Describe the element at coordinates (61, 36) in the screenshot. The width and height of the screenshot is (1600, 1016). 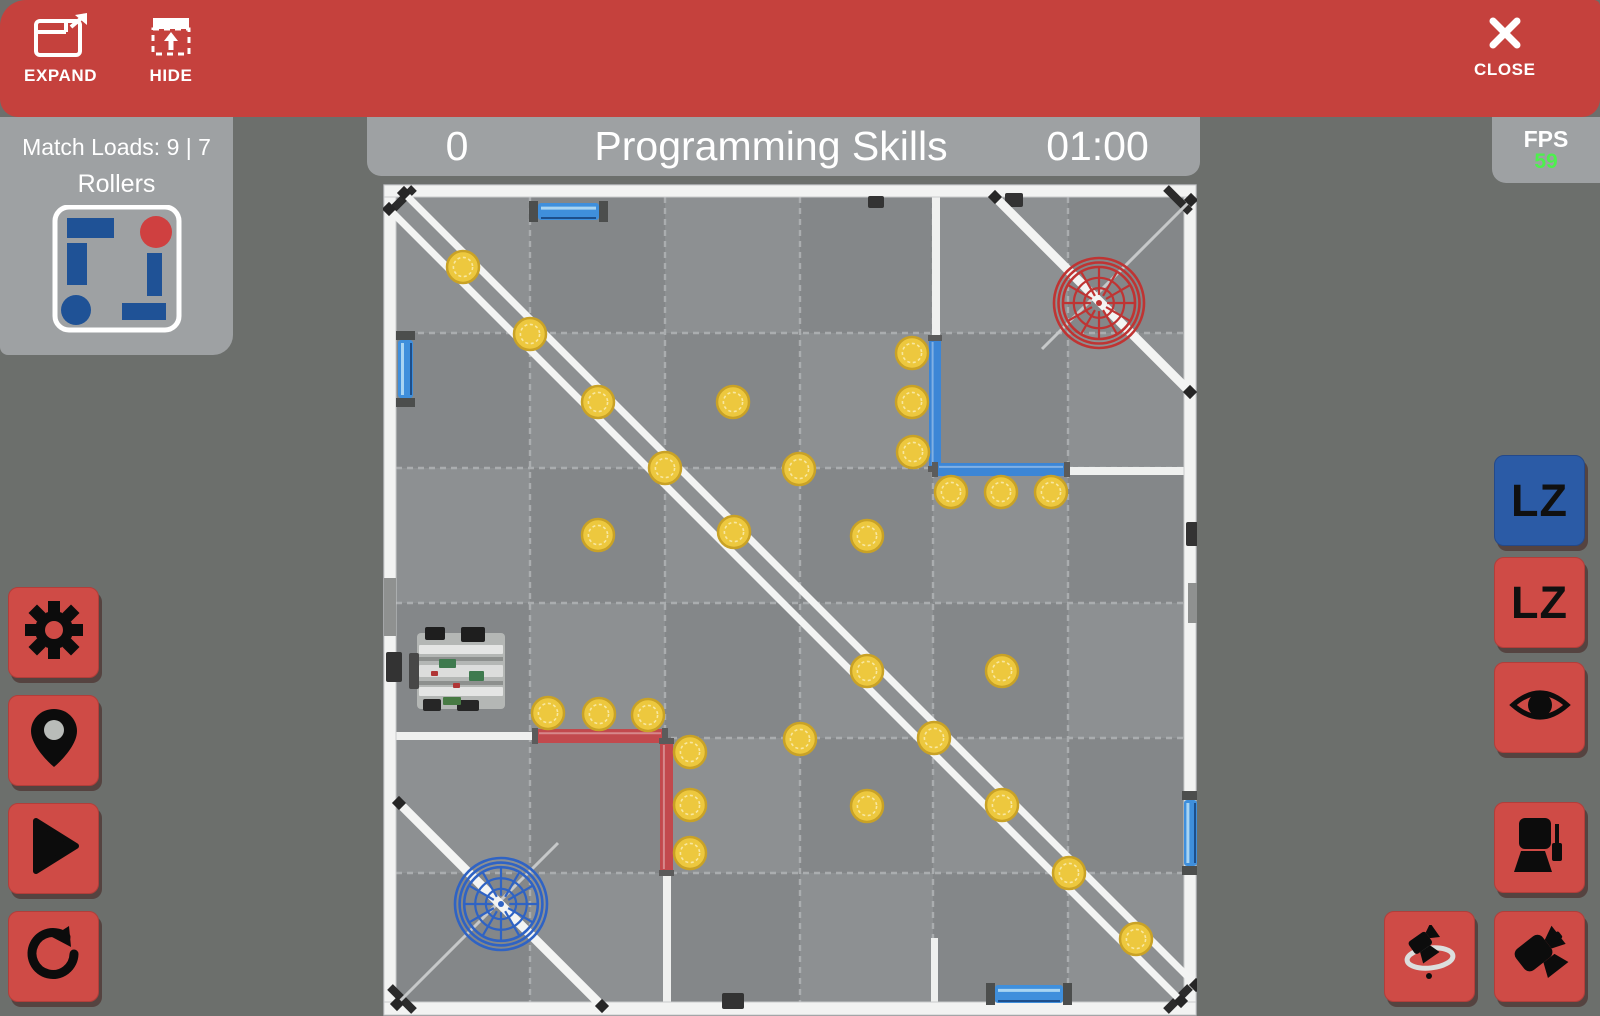
I see `expand-window-icon` at that location.